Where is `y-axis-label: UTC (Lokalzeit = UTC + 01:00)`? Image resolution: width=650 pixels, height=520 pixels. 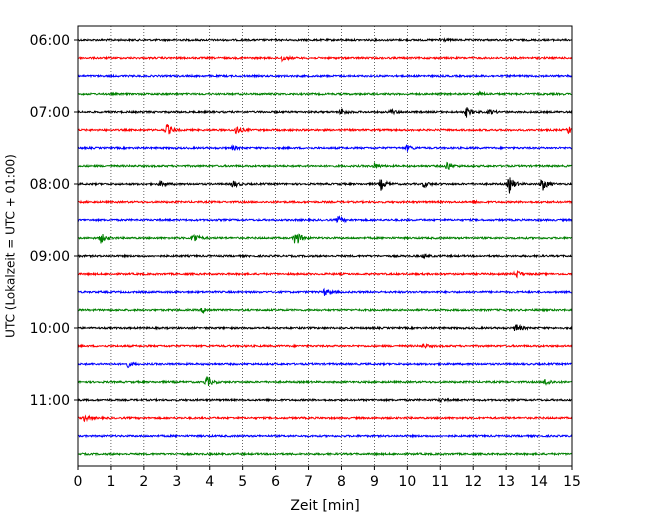
y-axis-label: UTC (Lokalzeit = UTC + 01:00) is located at coordinates (11, 246).